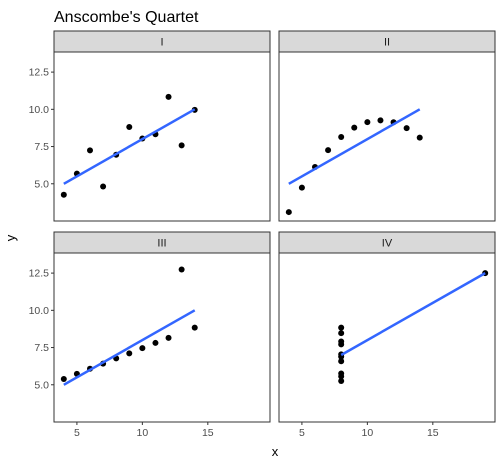  What do you see at coordinates (275, 451) in the screenshot?
I see `x-axis-title: x` at bounding box center [275, 451].